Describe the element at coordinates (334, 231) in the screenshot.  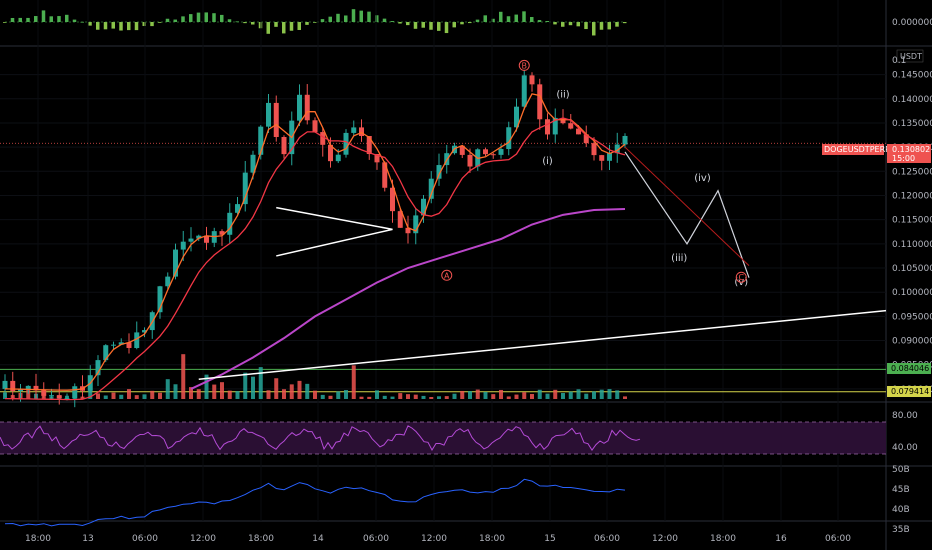
I see `triangle-pattern` at that location.